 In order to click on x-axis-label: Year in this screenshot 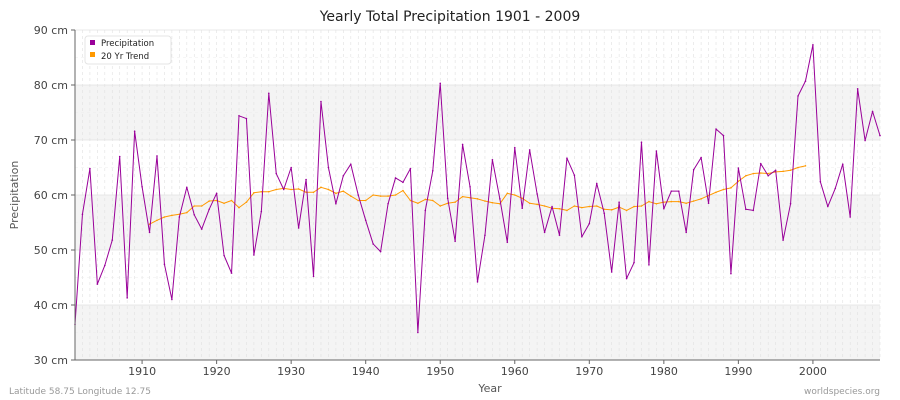, I will do `click(489, 388)`.